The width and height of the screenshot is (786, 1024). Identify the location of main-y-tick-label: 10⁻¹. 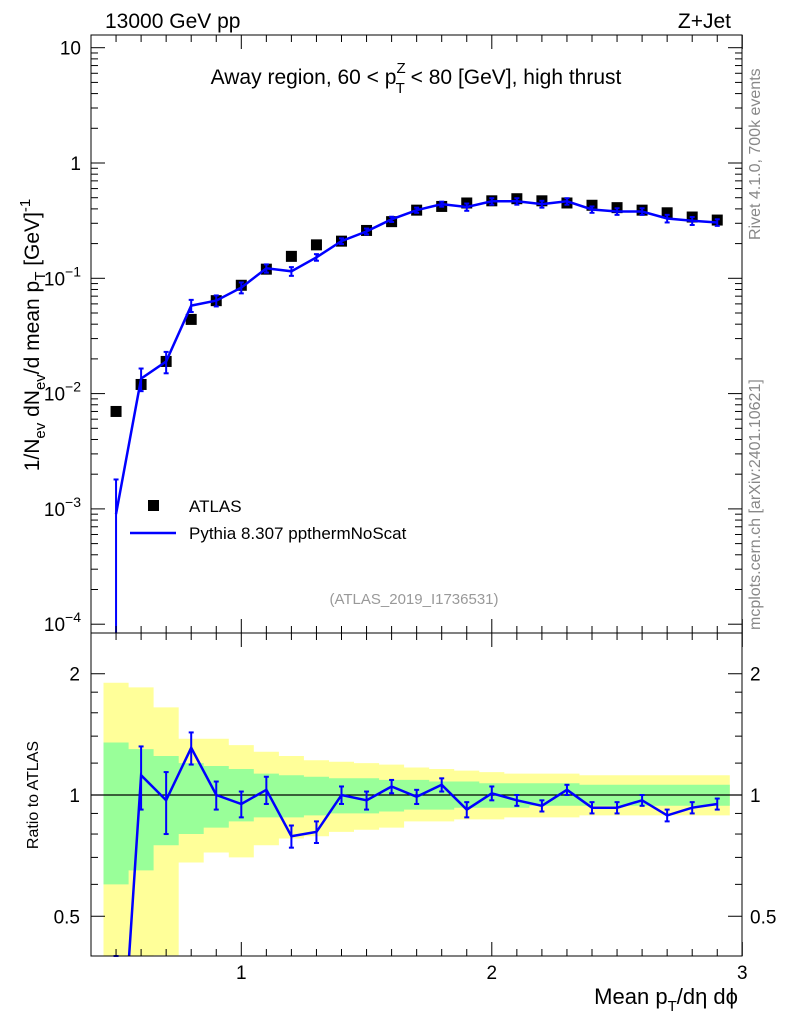
(62, 276).